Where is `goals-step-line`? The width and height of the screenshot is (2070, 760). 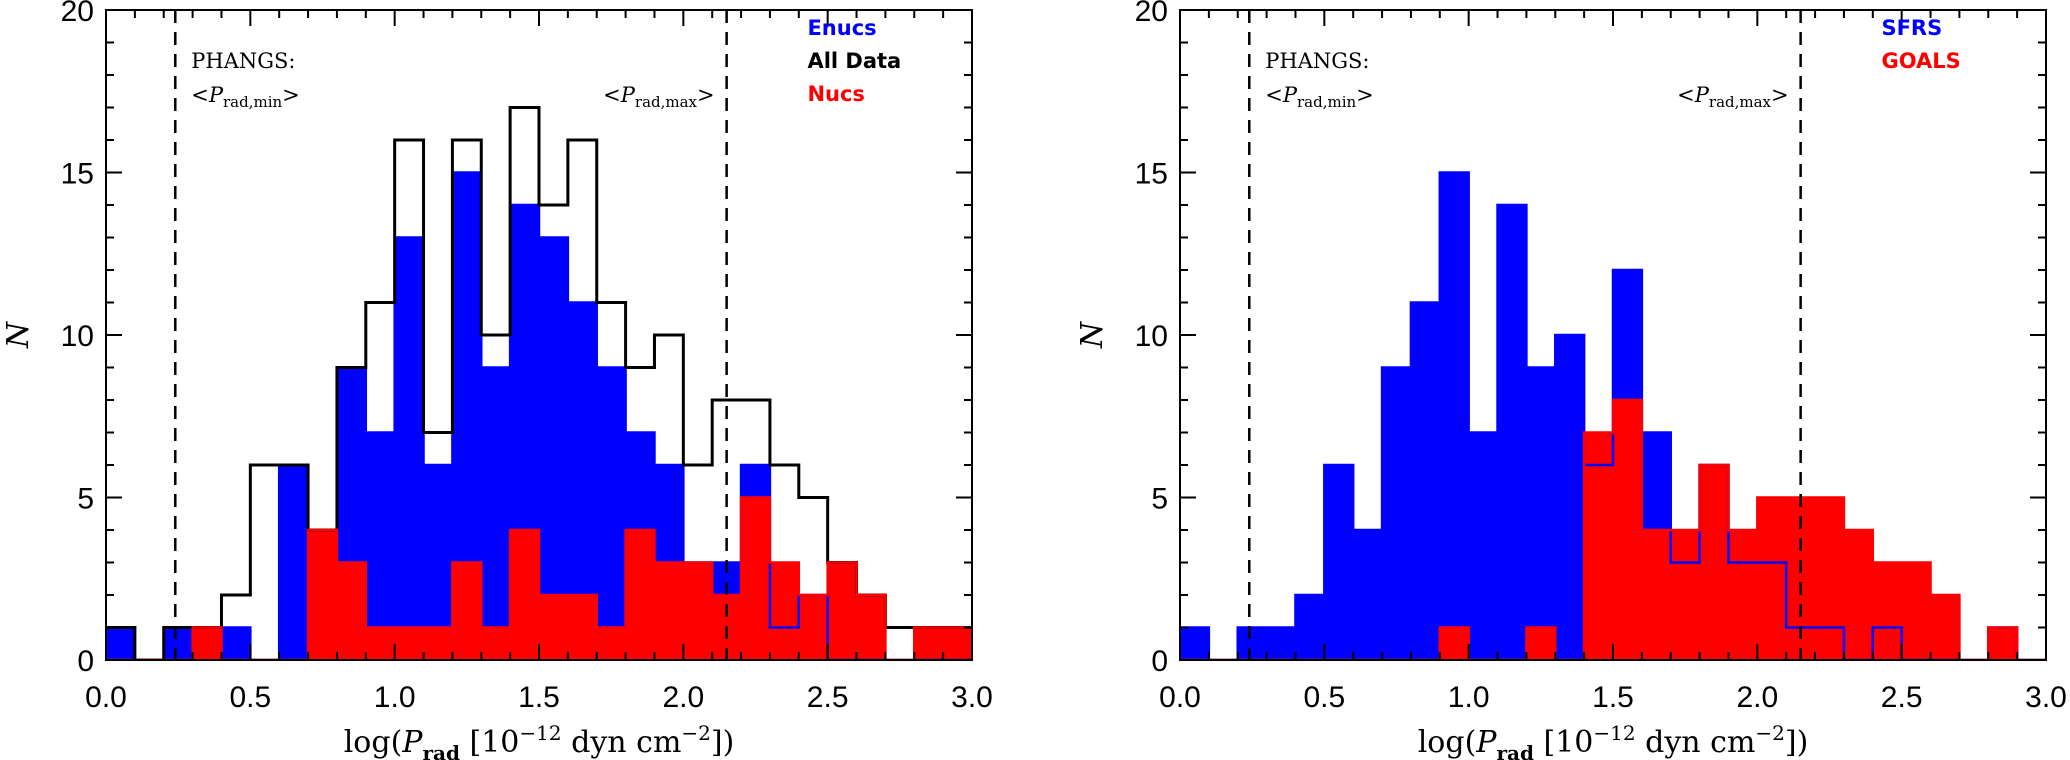 goals-step-line is located at coordinates (1613, 529).